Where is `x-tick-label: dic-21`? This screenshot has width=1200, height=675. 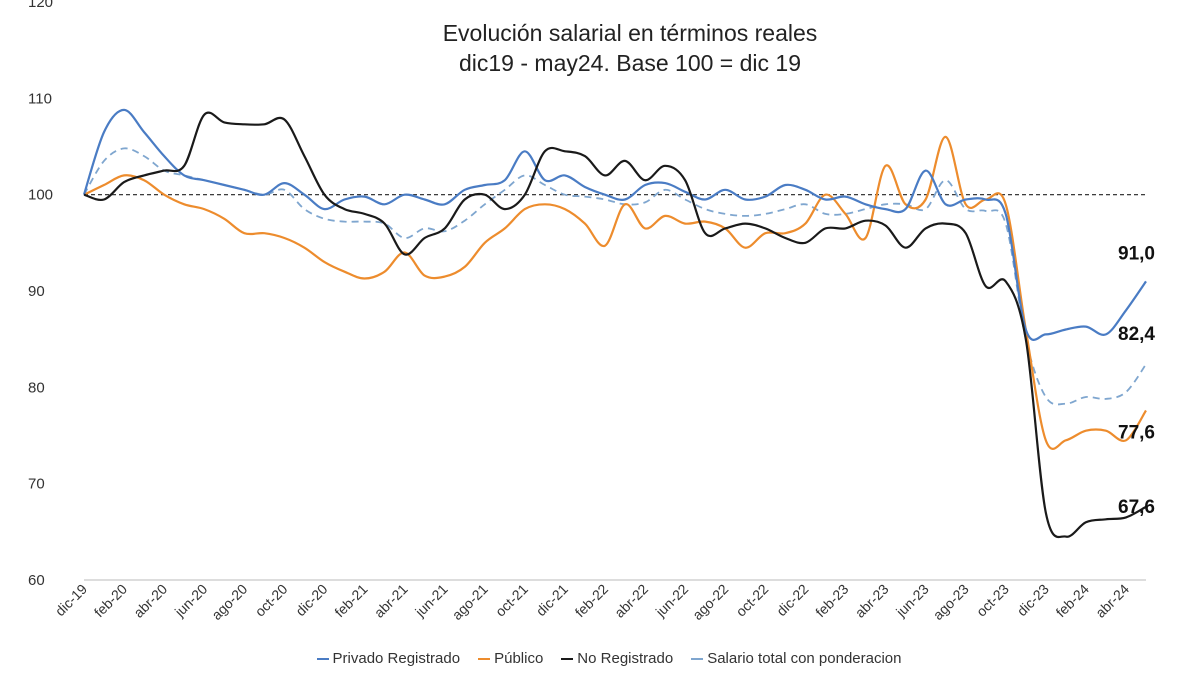
x-tick-label: dic-21 is located at coordinates (552, 600).